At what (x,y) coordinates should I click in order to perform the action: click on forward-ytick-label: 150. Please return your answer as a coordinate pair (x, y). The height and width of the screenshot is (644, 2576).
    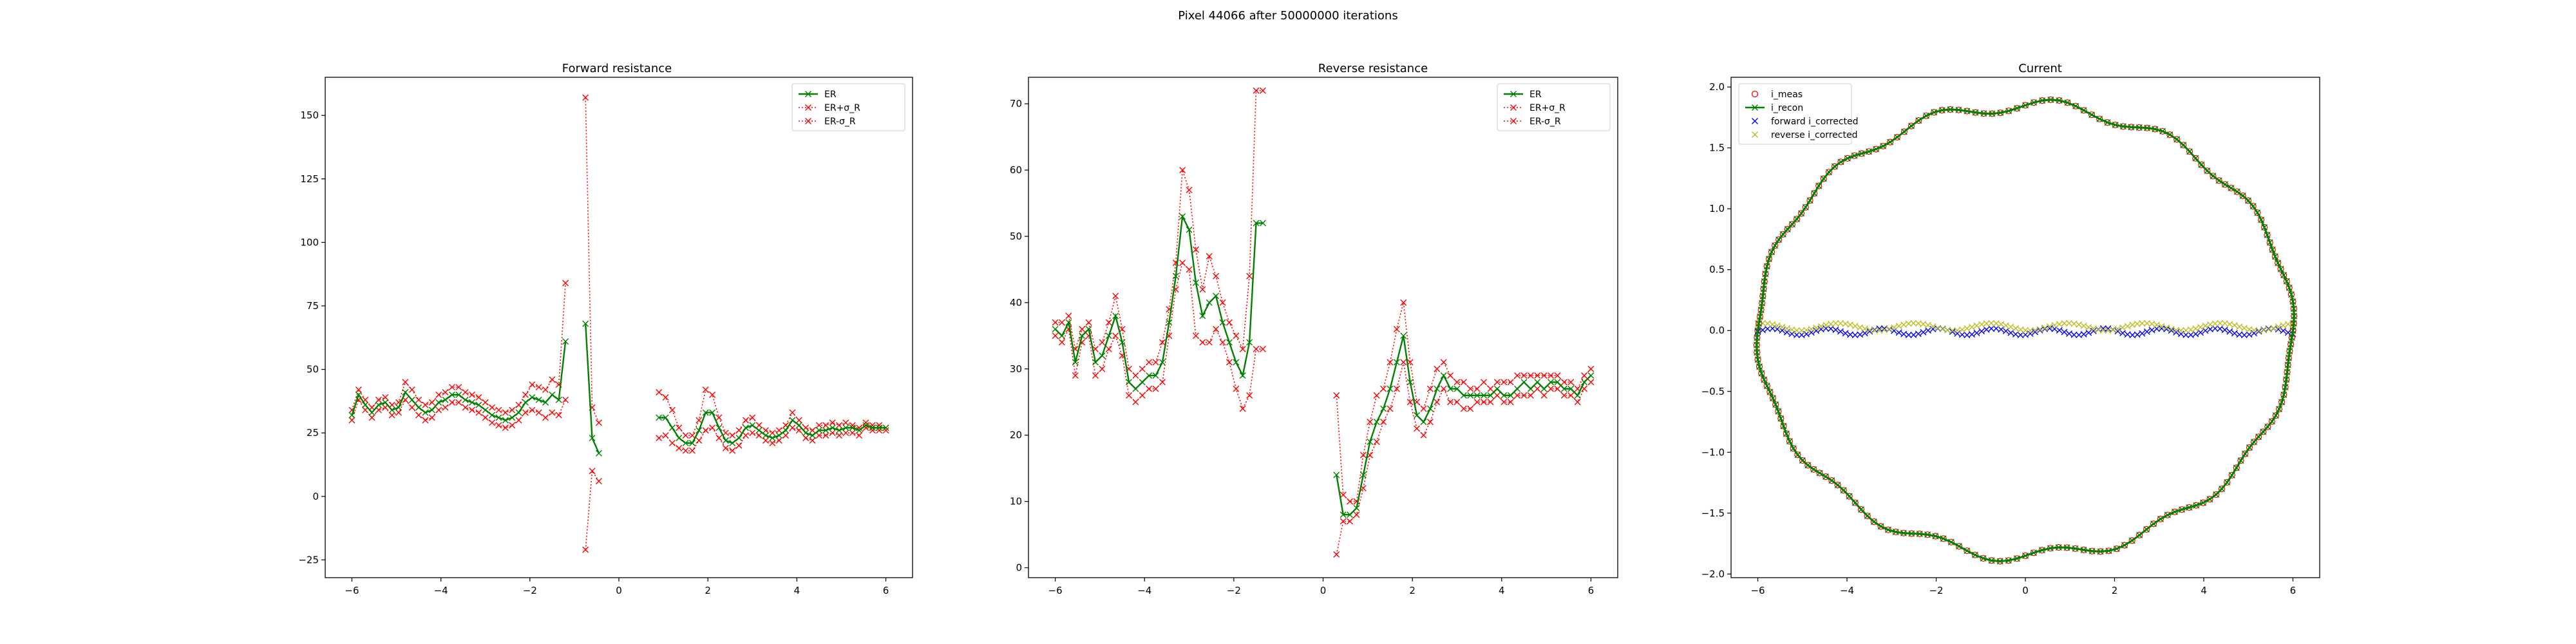
    Looking at the image, I should click on (309, 115).